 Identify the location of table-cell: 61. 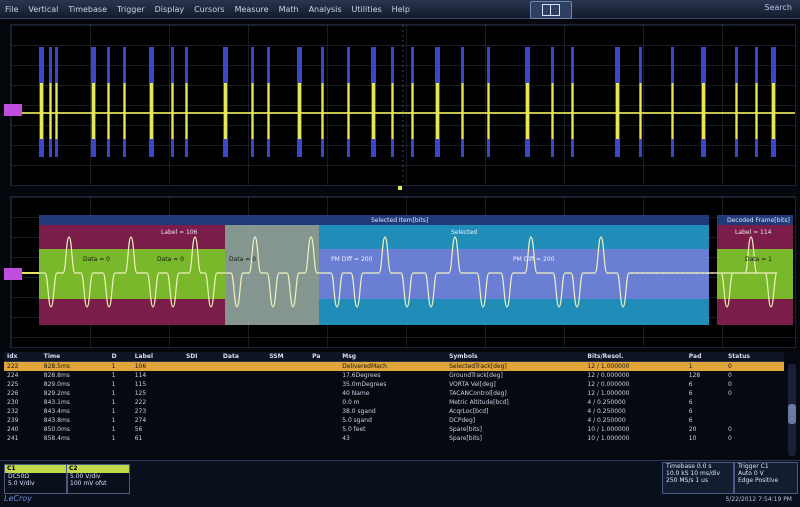
(138, 438).